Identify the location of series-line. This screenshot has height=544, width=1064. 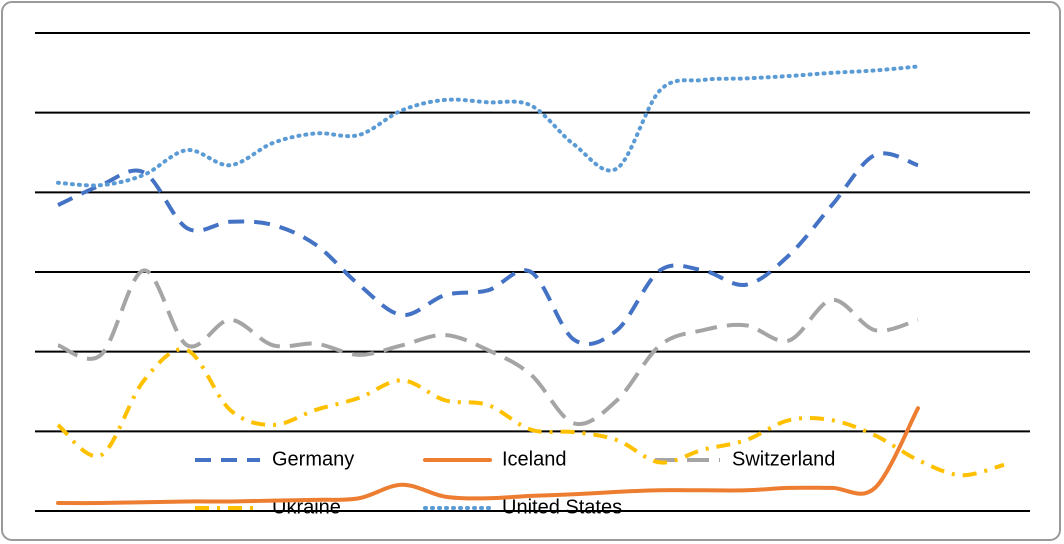
(488, 456).